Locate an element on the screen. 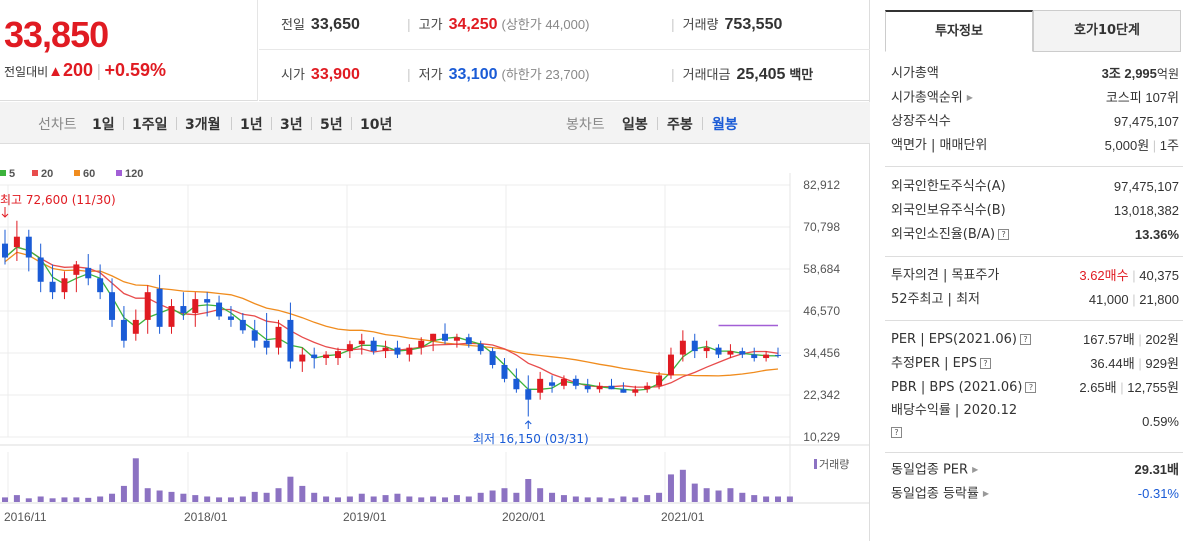 The image size is (1187, 541). legend-label: 5 is located at coordinates (12, 174).